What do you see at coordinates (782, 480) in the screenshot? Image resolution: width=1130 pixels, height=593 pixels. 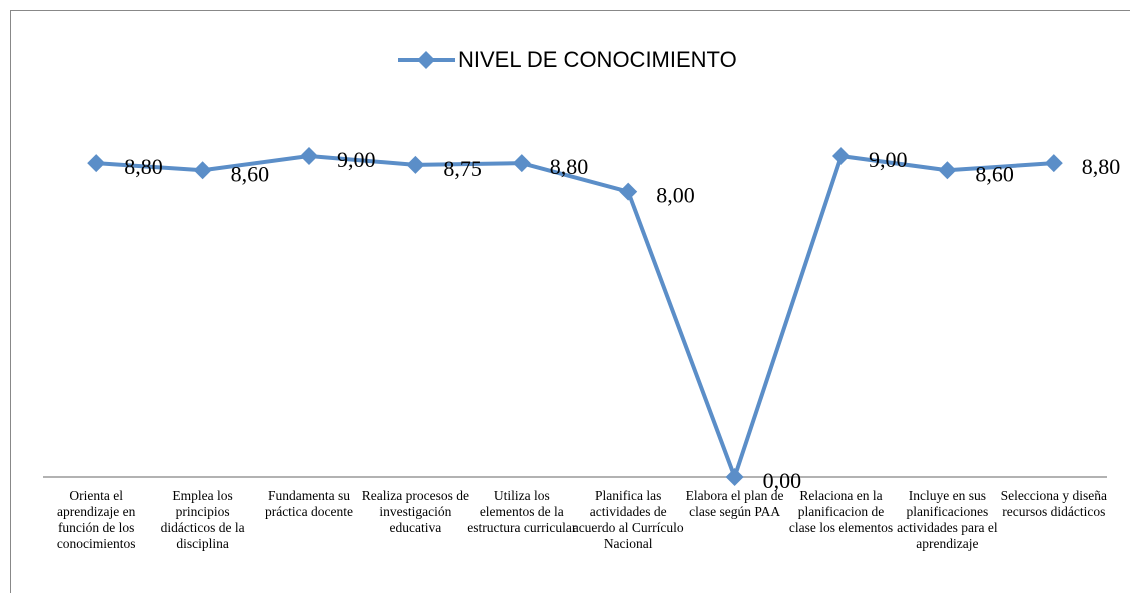 I see `data-label: 0,00` at bounding box center [782, 480].